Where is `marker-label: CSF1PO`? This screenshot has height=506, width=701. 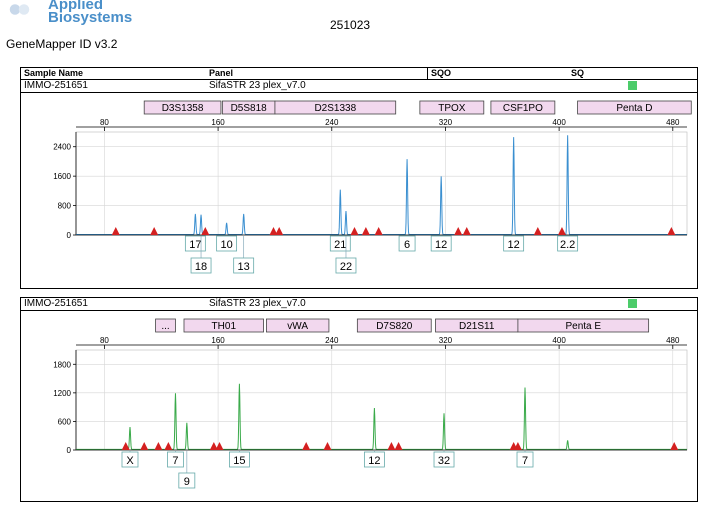
marker-label: CSF1PO is located at coordinates (523, 108).